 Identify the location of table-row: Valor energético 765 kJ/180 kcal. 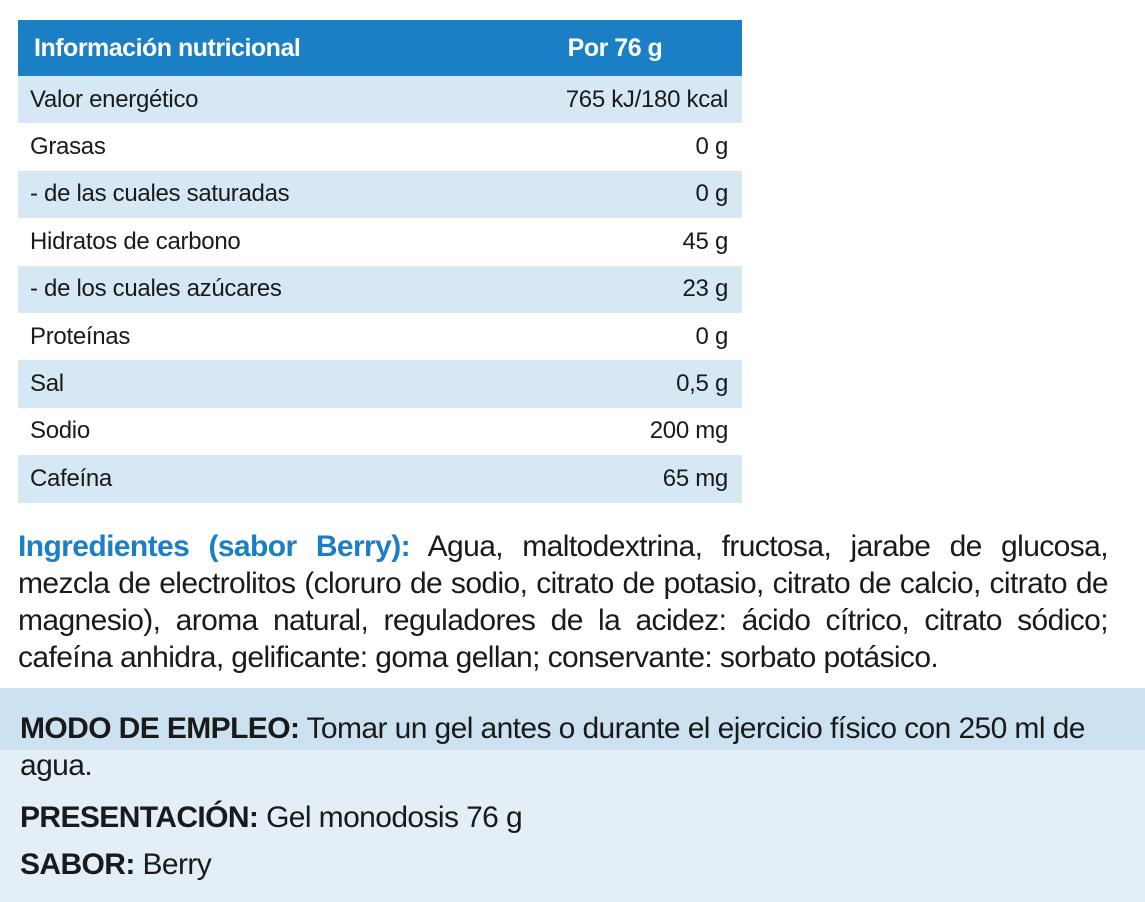
(380, 100).